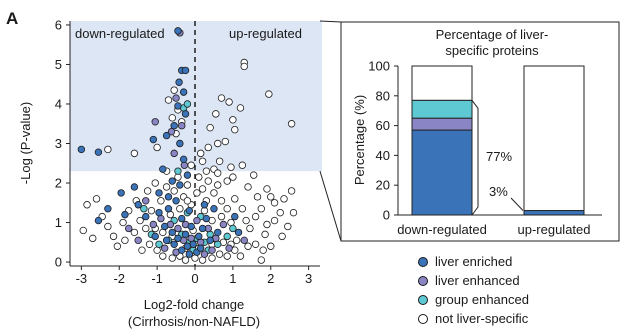  What do you see at coordinates (194, 321) in the screenshot?
I see `volcano-x-axis-sublabel: (Cirrhosis/non-NAFLD)` at bounding box center [194, 321].